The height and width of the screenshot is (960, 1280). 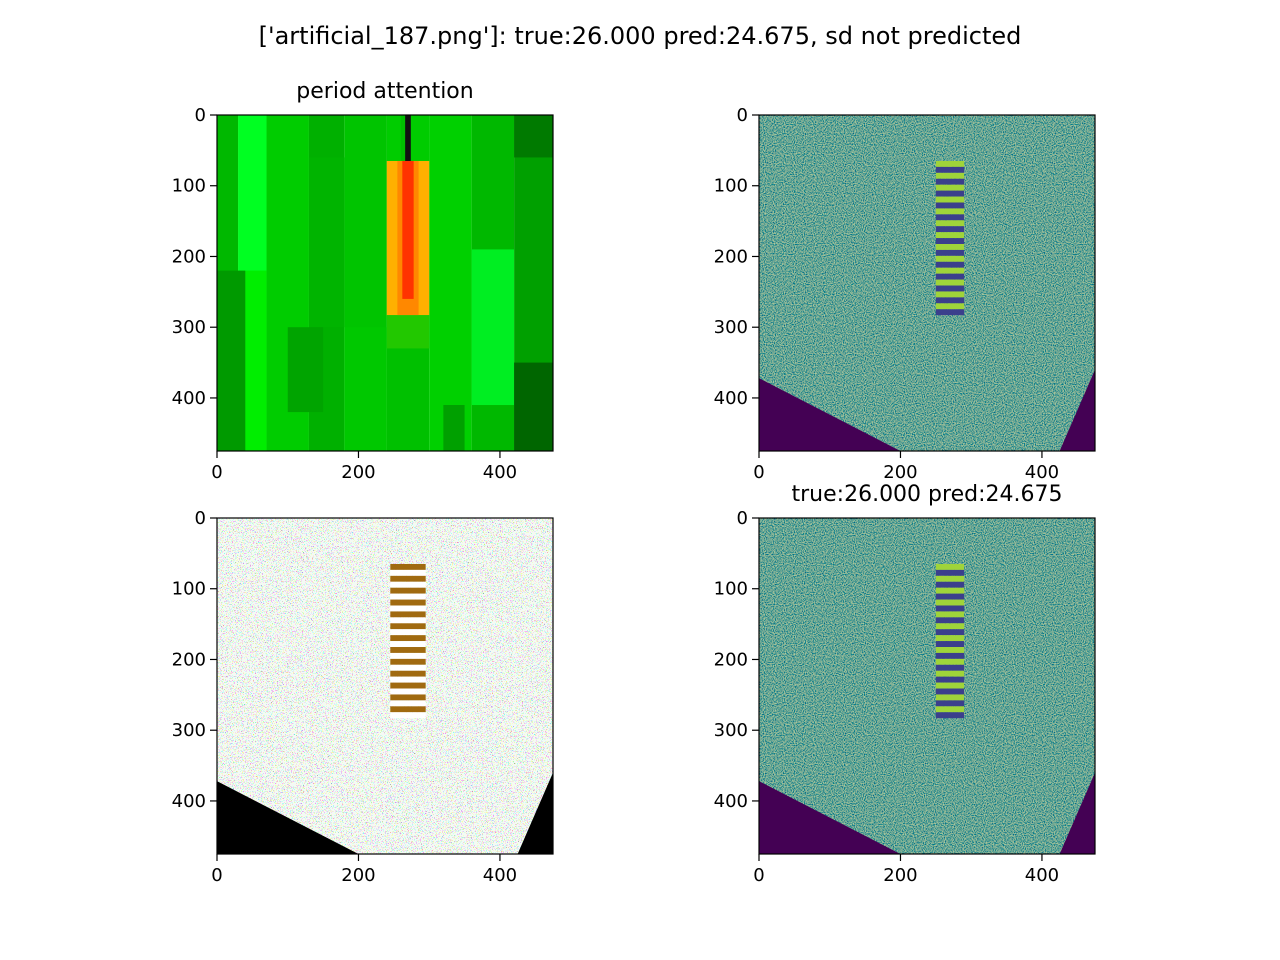 What do you see at coordinates (384, 91) in the screenshot?
I see `subplot-title: period attention` at bounding box center [384, 91].